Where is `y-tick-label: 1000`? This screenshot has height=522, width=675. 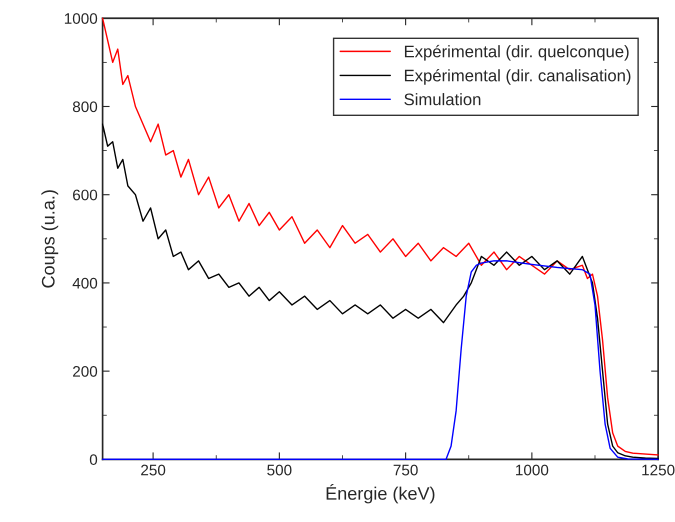
y-tick-label: 1000 is located at coordinates (81, 18).